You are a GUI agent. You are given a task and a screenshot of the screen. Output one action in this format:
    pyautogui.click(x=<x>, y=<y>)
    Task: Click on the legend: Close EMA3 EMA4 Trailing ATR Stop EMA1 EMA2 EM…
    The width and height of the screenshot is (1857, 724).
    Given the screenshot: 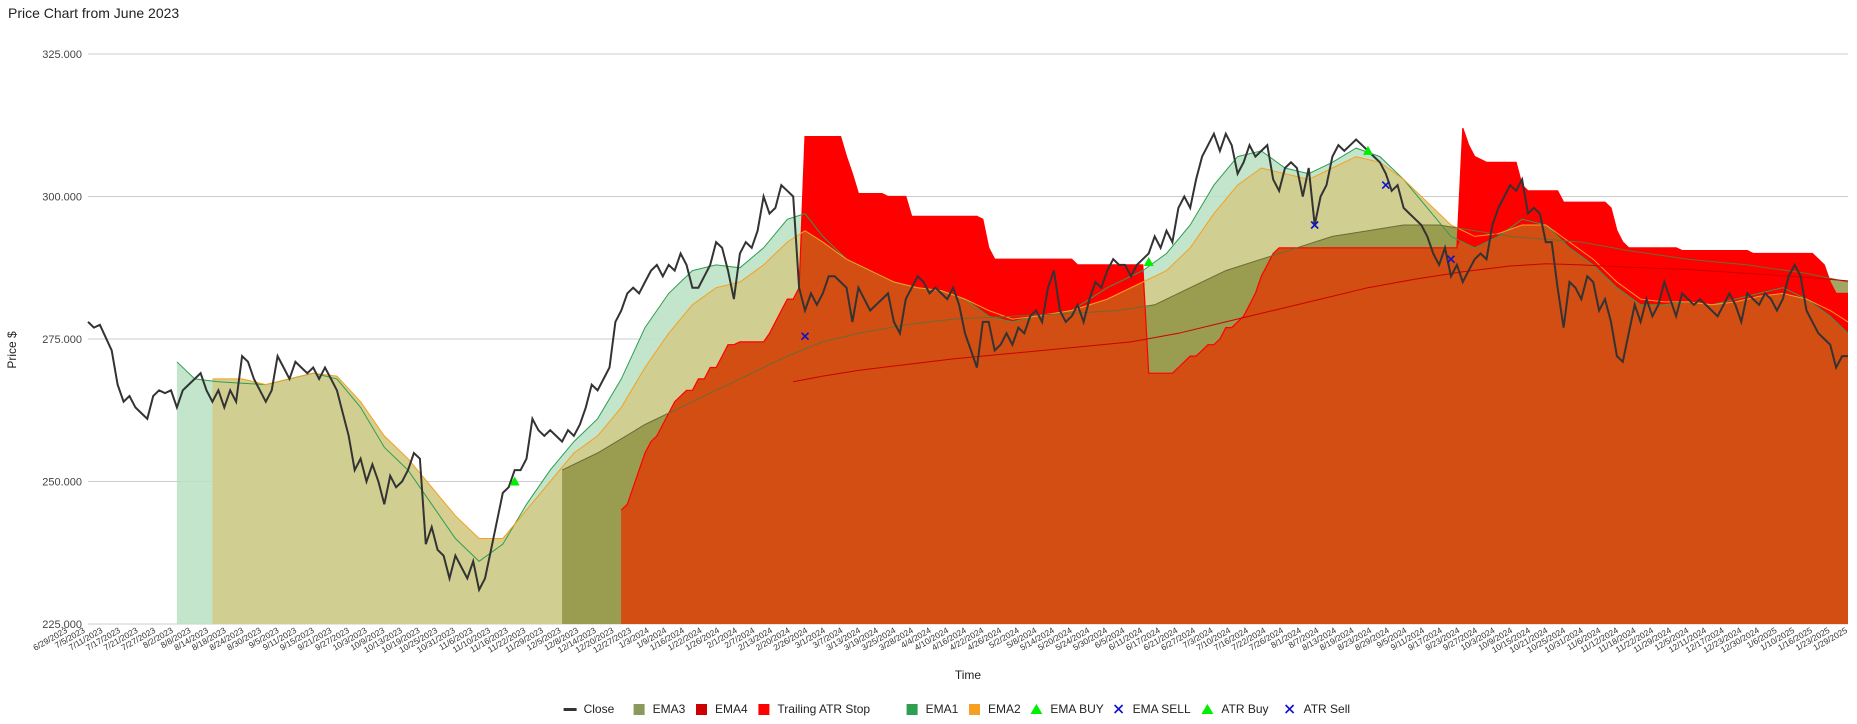 What is the action you would take?
    pyautogui.click(x=956, y=709)
    